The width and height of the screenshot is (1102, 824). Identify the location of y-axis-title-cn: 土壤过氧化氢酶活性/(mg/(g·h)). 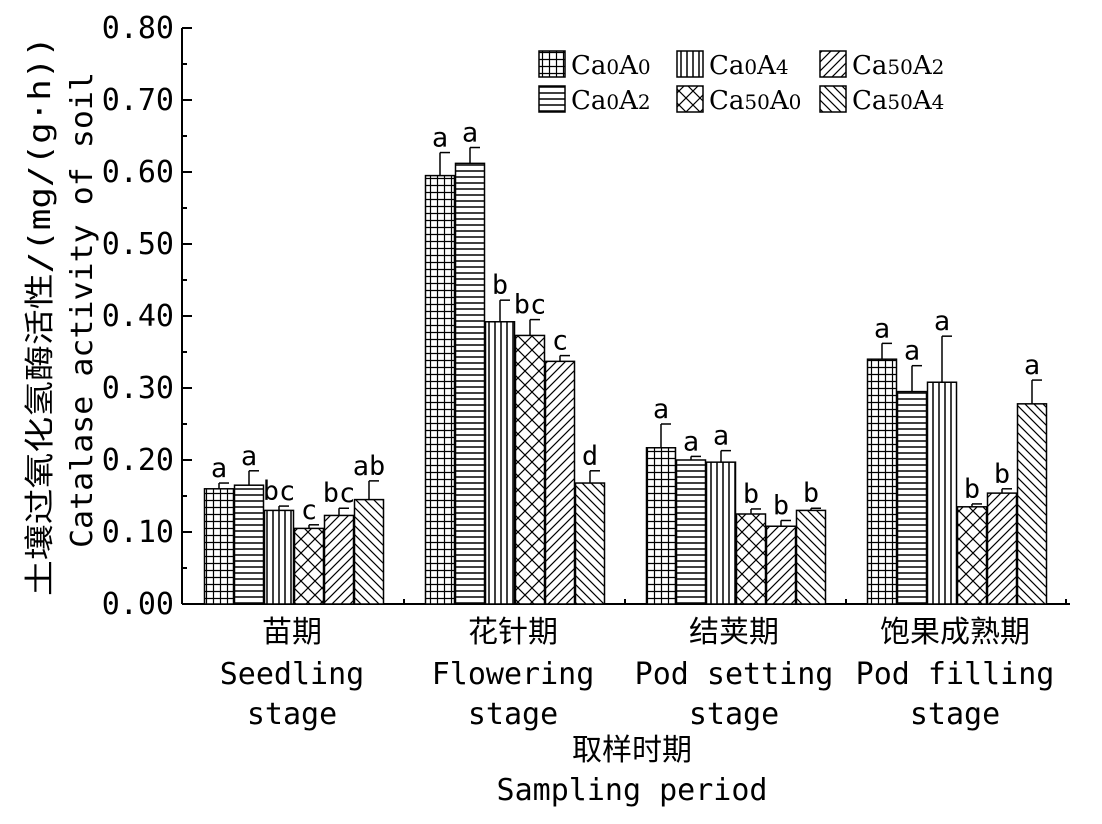
(40, 316).